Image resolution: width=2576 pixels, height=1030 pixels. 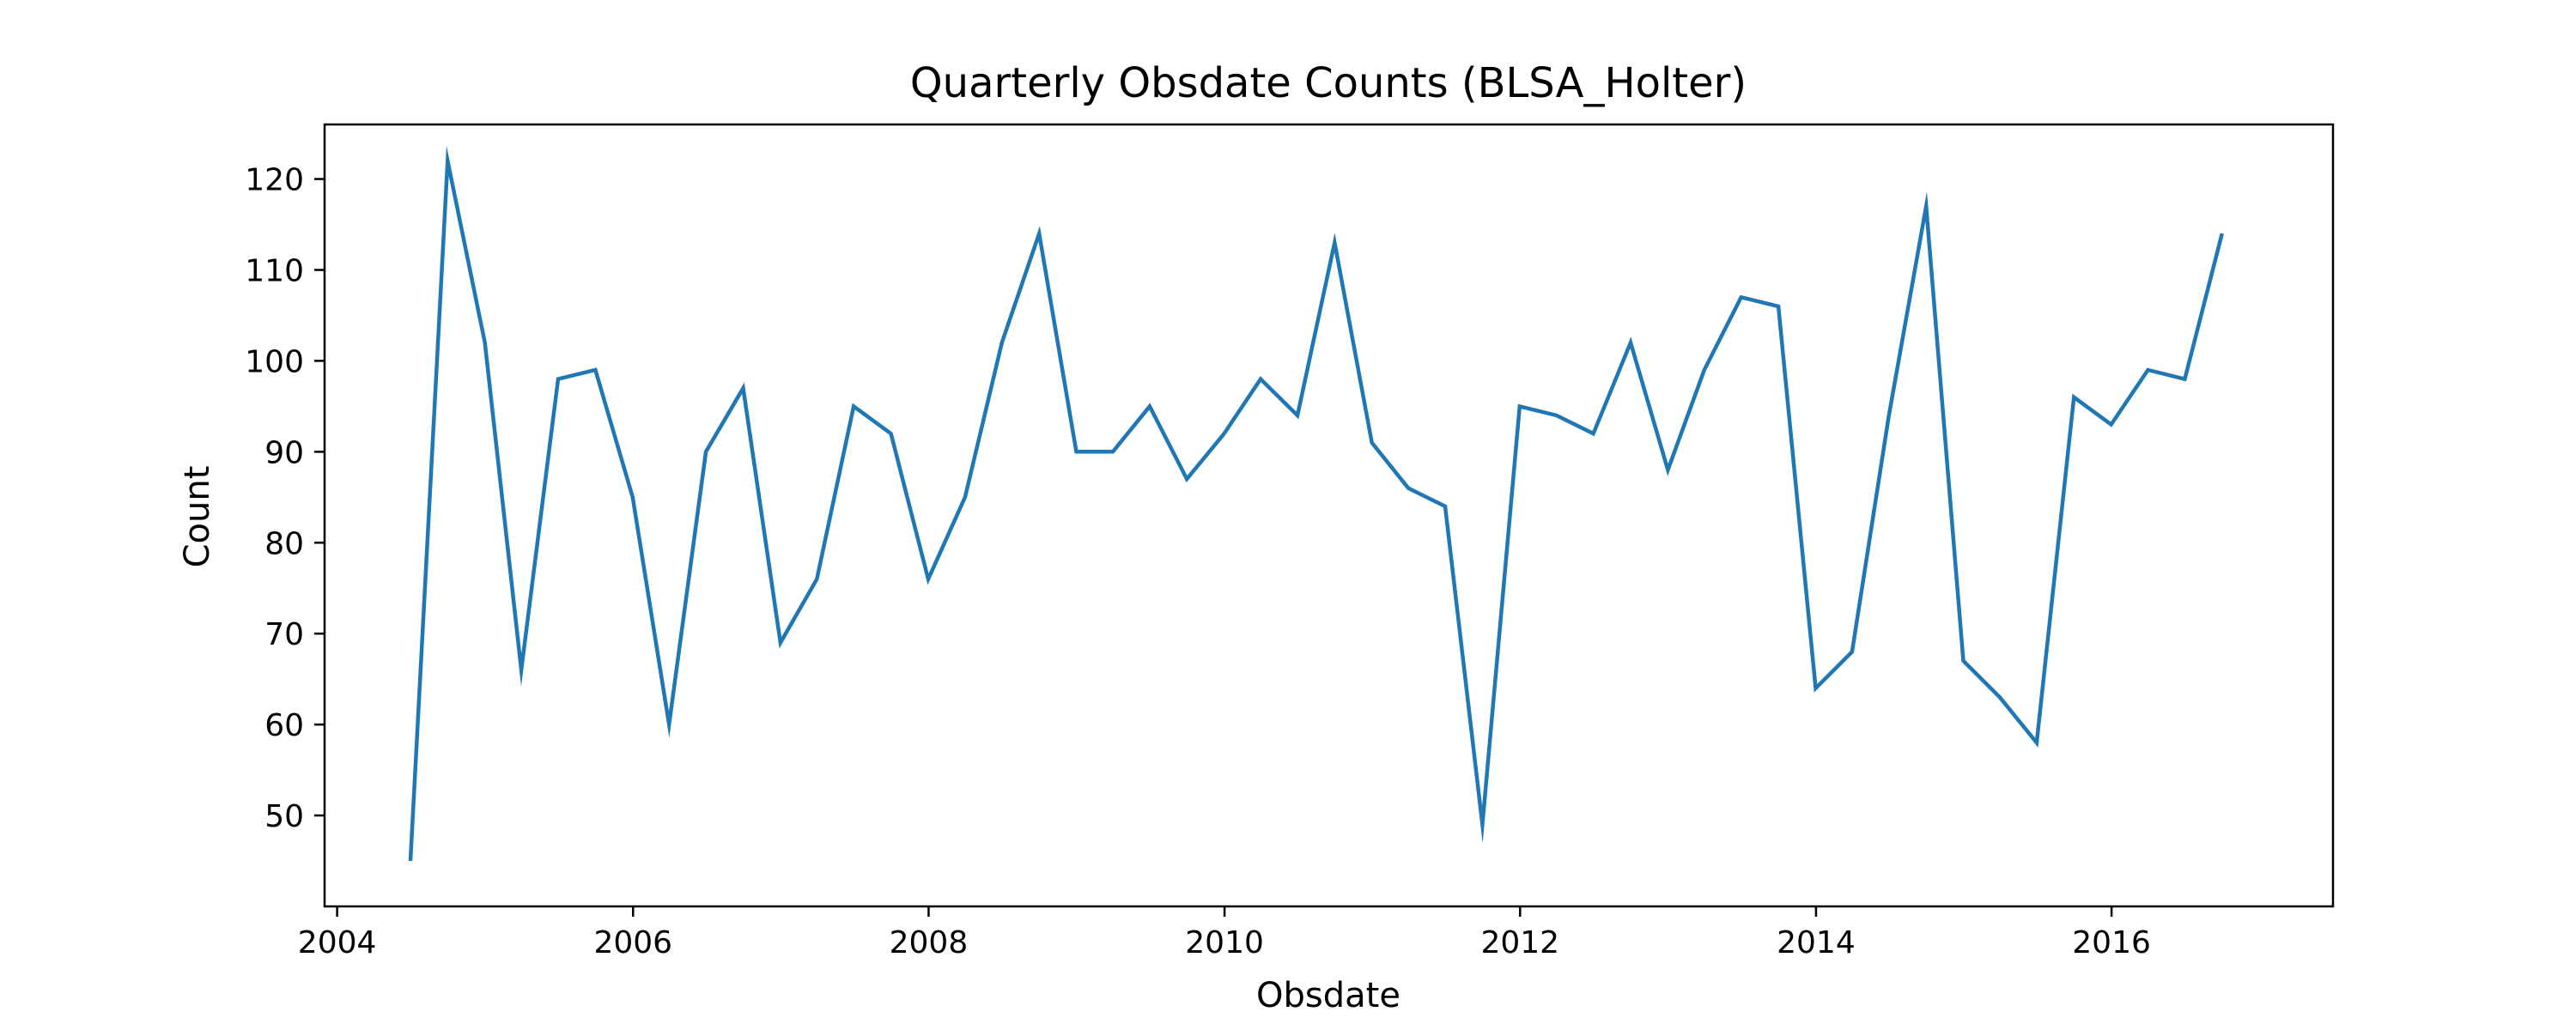 What do you see at coordinates (1519, 942) in the screenshot?
I see `x-tick-label: 2012` at bounding box center [1519, 942].